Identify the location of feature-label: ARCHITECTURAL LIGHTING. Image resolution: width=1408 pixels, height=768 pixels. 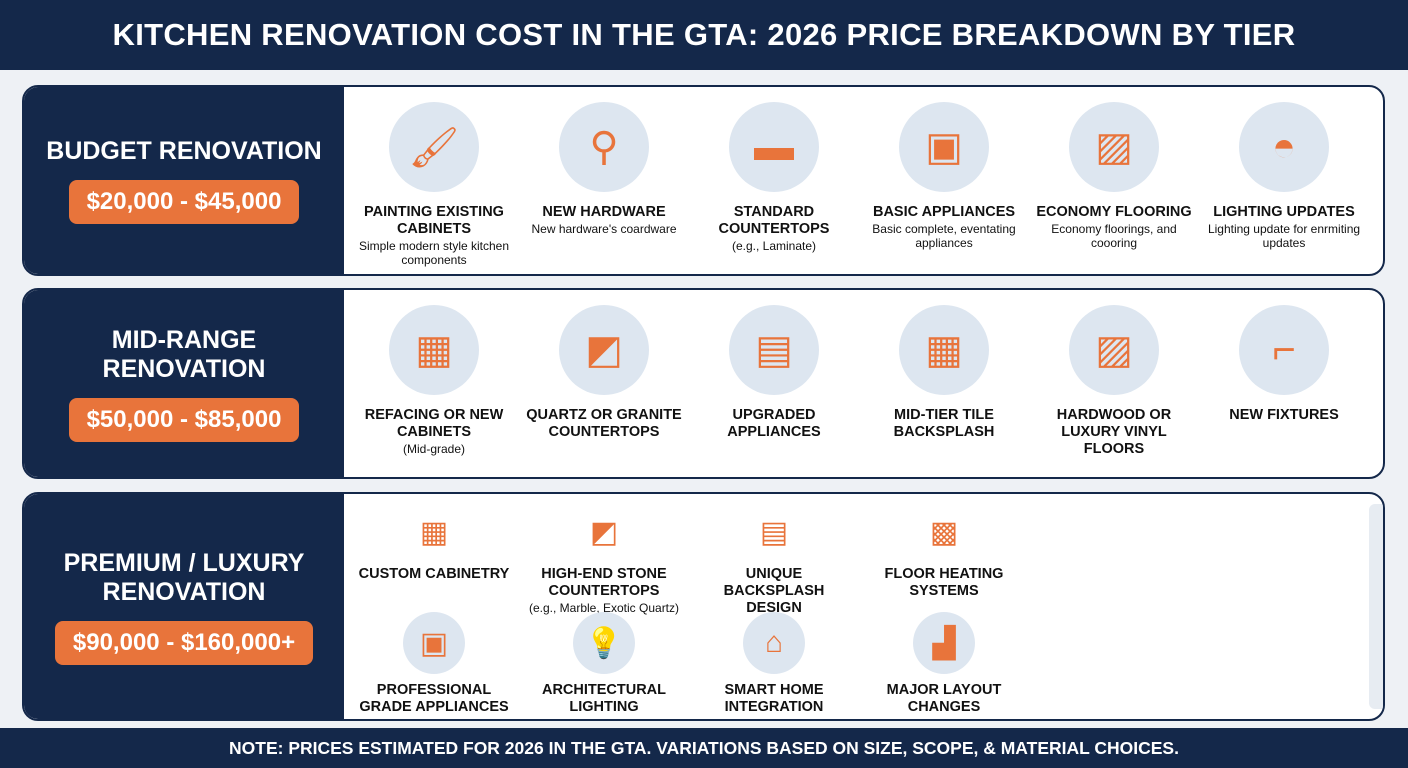
(604, 698).